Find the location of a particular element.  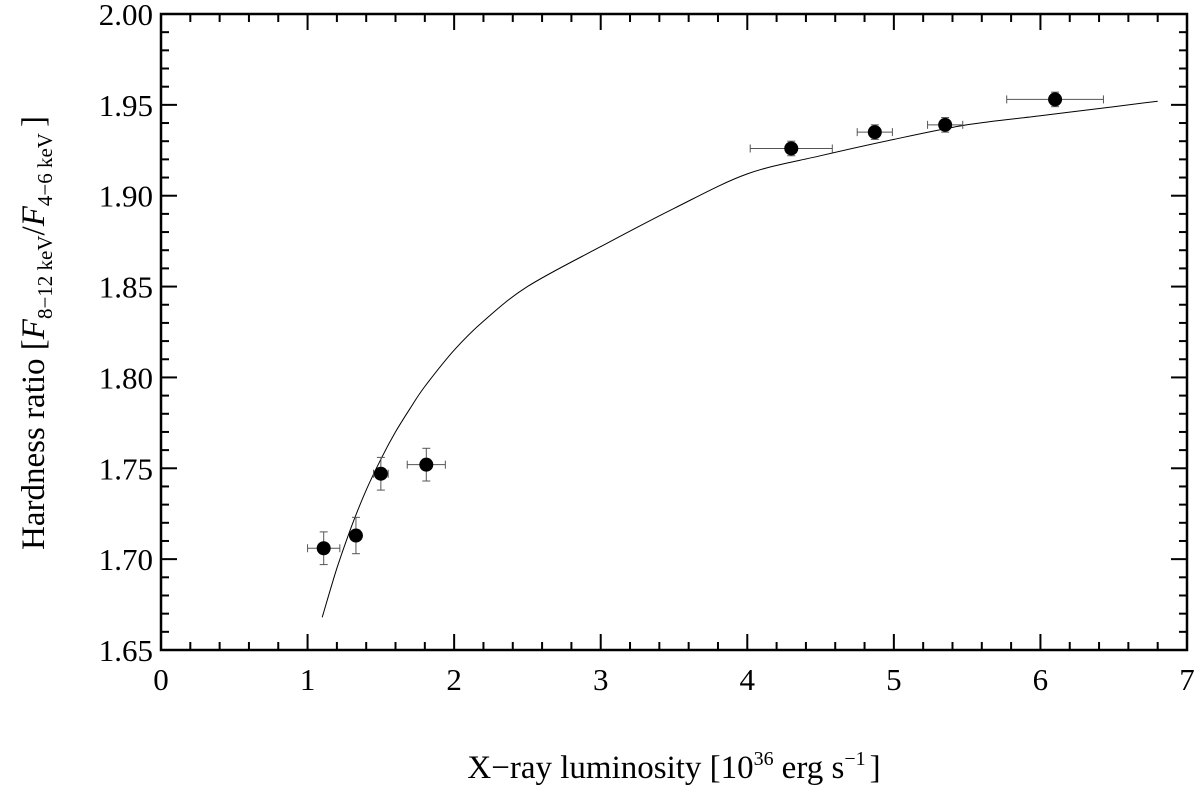

x-tick-label: 6 is located at coordinates (1041, 679).